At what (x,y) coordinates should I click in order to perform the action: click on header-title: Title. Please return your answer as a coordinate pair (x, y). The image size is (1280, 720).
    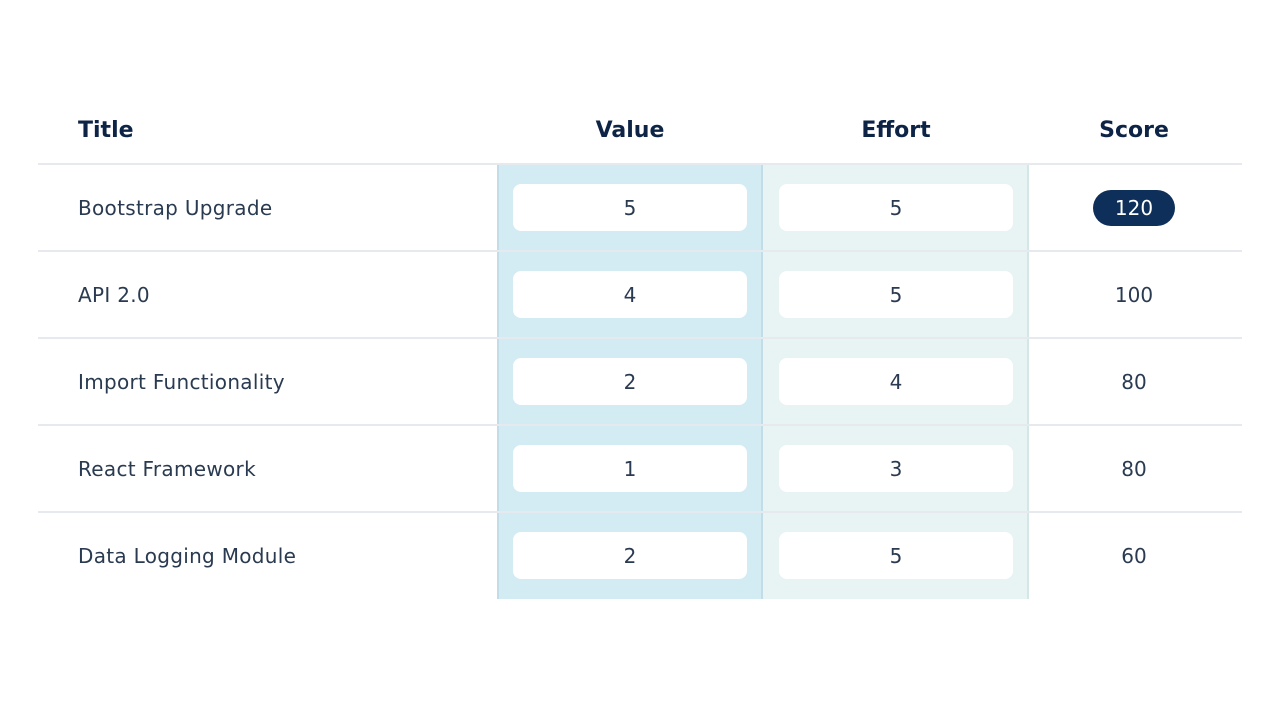
    Looking at the image, I should click on (106, 130).